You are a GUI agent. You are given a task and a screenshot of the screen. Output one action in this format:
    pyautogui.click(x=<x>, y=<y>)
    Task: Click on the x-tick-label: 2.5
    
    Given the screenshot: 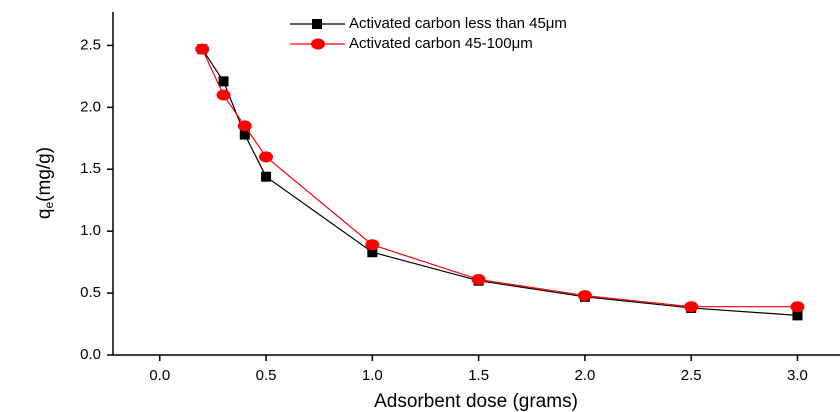 What is the action you would take?
    pyautogui.click(x=691, y=375)
    